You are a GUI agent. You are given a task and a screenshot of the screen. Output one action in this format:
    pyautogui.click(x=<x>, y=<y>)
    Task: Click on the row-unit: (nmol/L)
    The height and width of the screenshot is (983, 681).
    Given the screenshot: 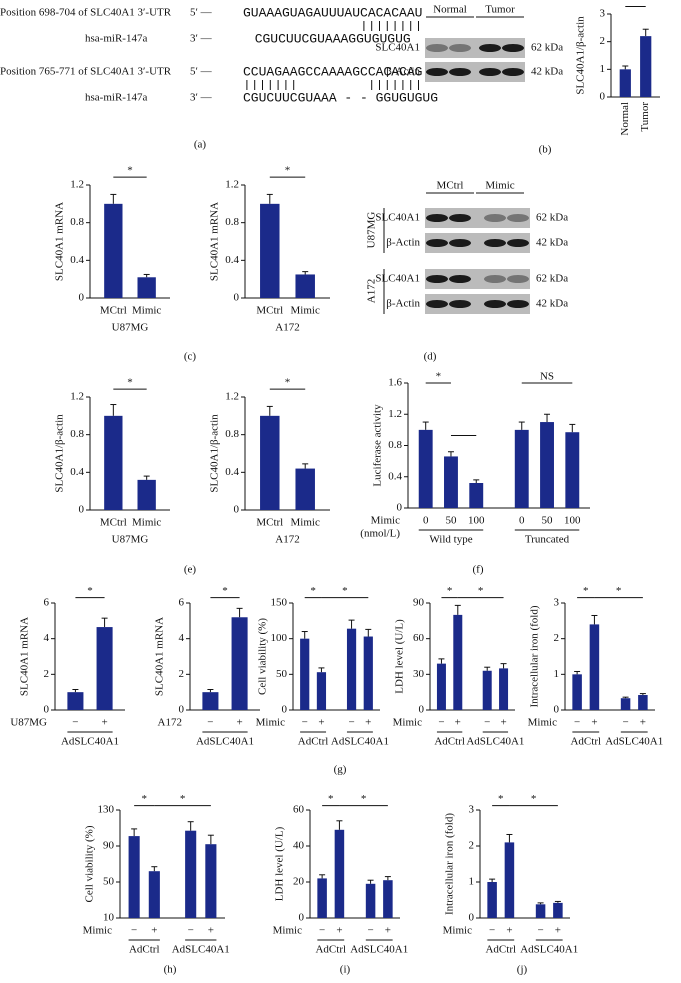 What is the action you would take?
    pyautogui.click(x=380, y=534)
    